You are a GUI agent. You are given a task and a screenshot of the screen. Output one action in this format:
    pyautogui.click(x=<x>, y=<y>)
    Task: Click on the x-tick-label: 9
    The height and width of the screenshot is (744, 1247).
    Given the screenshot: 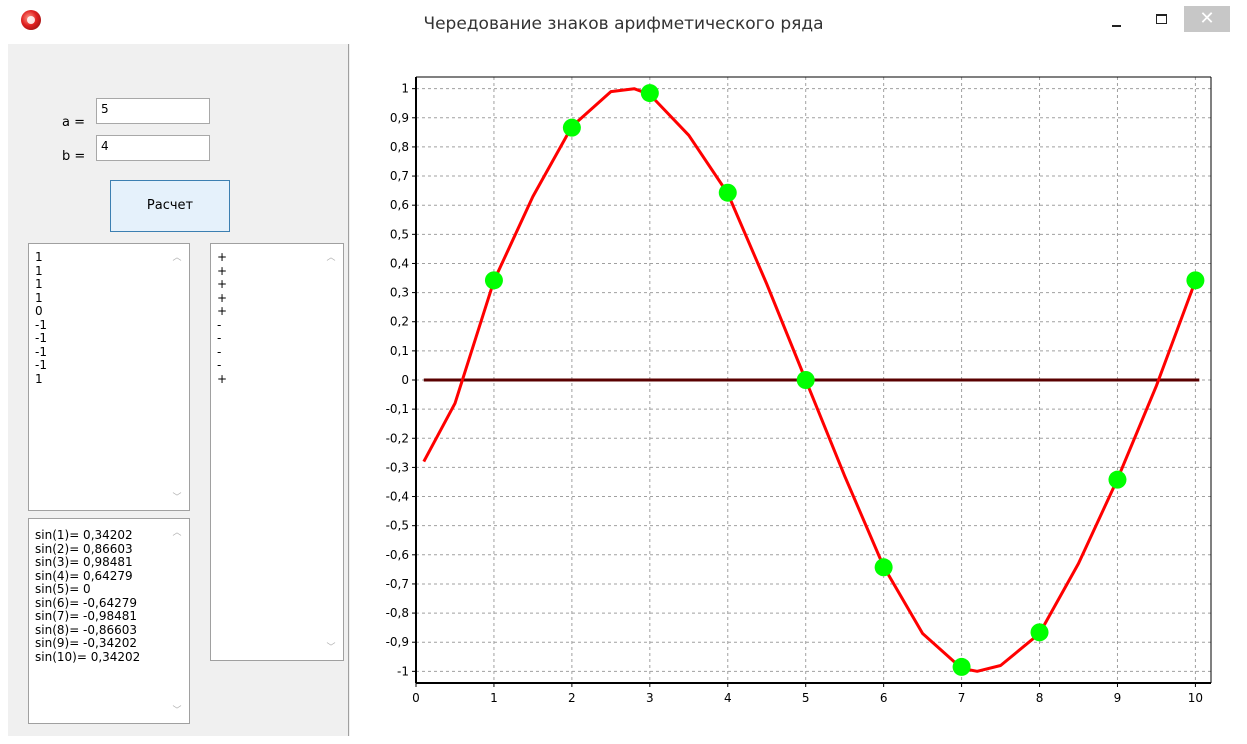 What is the action you would take?
    pyautogui.click(x=1118, y=698)
    